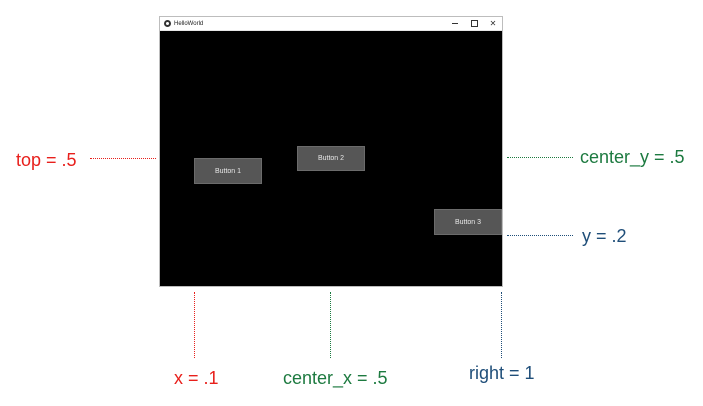 The height and width of the screenshot is (406, 703). What do you see at coordinates (228, 171) in the screenshot?
I see `button-1: Button 1` at bounding box center [228, 171].